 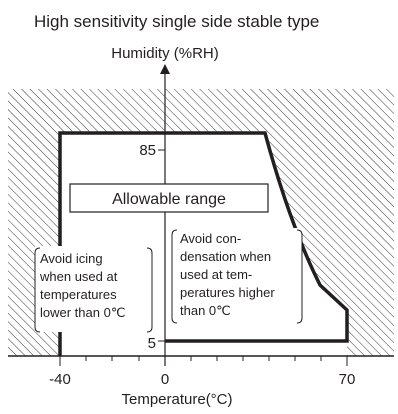 I want to click on icing-note-left-bracket, so click(x=37, y=290).